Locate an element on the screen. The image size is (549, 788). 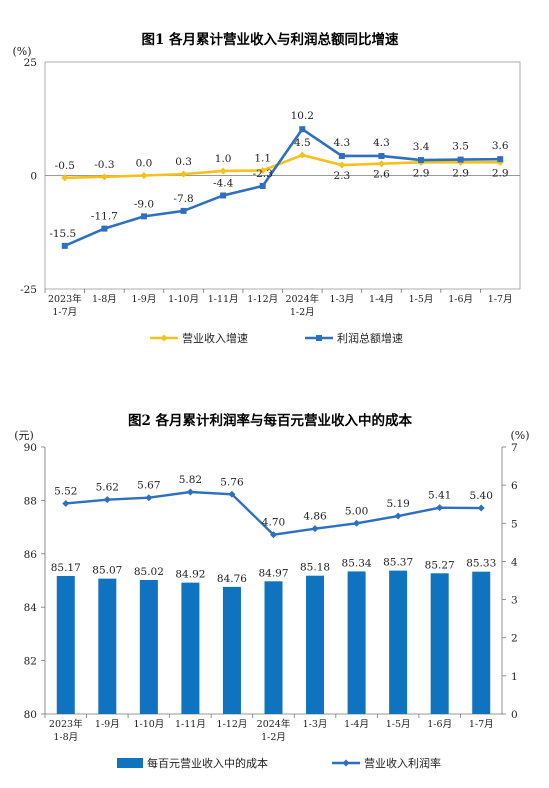
profit-growth-line is located at coordinates (282, 187).